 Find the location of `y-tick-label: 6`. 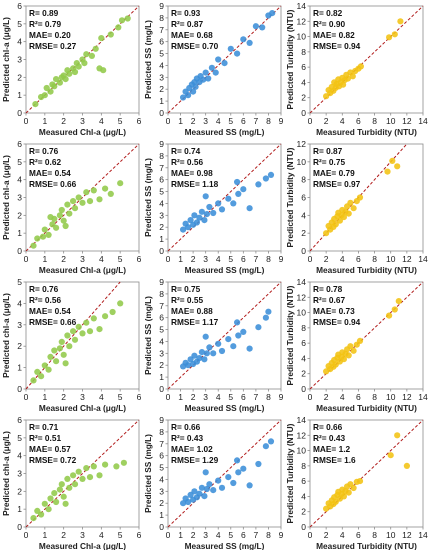

y-tick-label: 6 is located at coordinates (303, 481).